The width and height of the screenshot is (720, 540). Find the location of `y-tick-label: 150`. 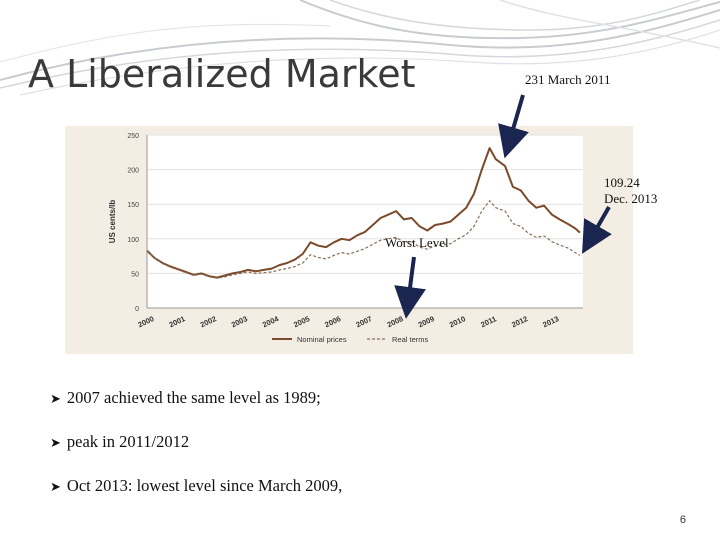

y-tick-label: 150 is located at coordinates (133, 205).